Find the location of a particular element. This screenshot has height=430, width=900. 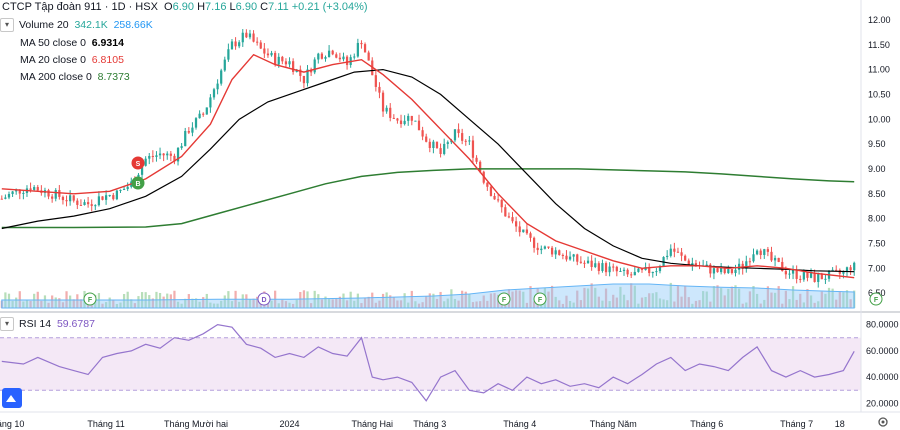

volume-value-1: 342.1K is located at coordinates (91, 24).